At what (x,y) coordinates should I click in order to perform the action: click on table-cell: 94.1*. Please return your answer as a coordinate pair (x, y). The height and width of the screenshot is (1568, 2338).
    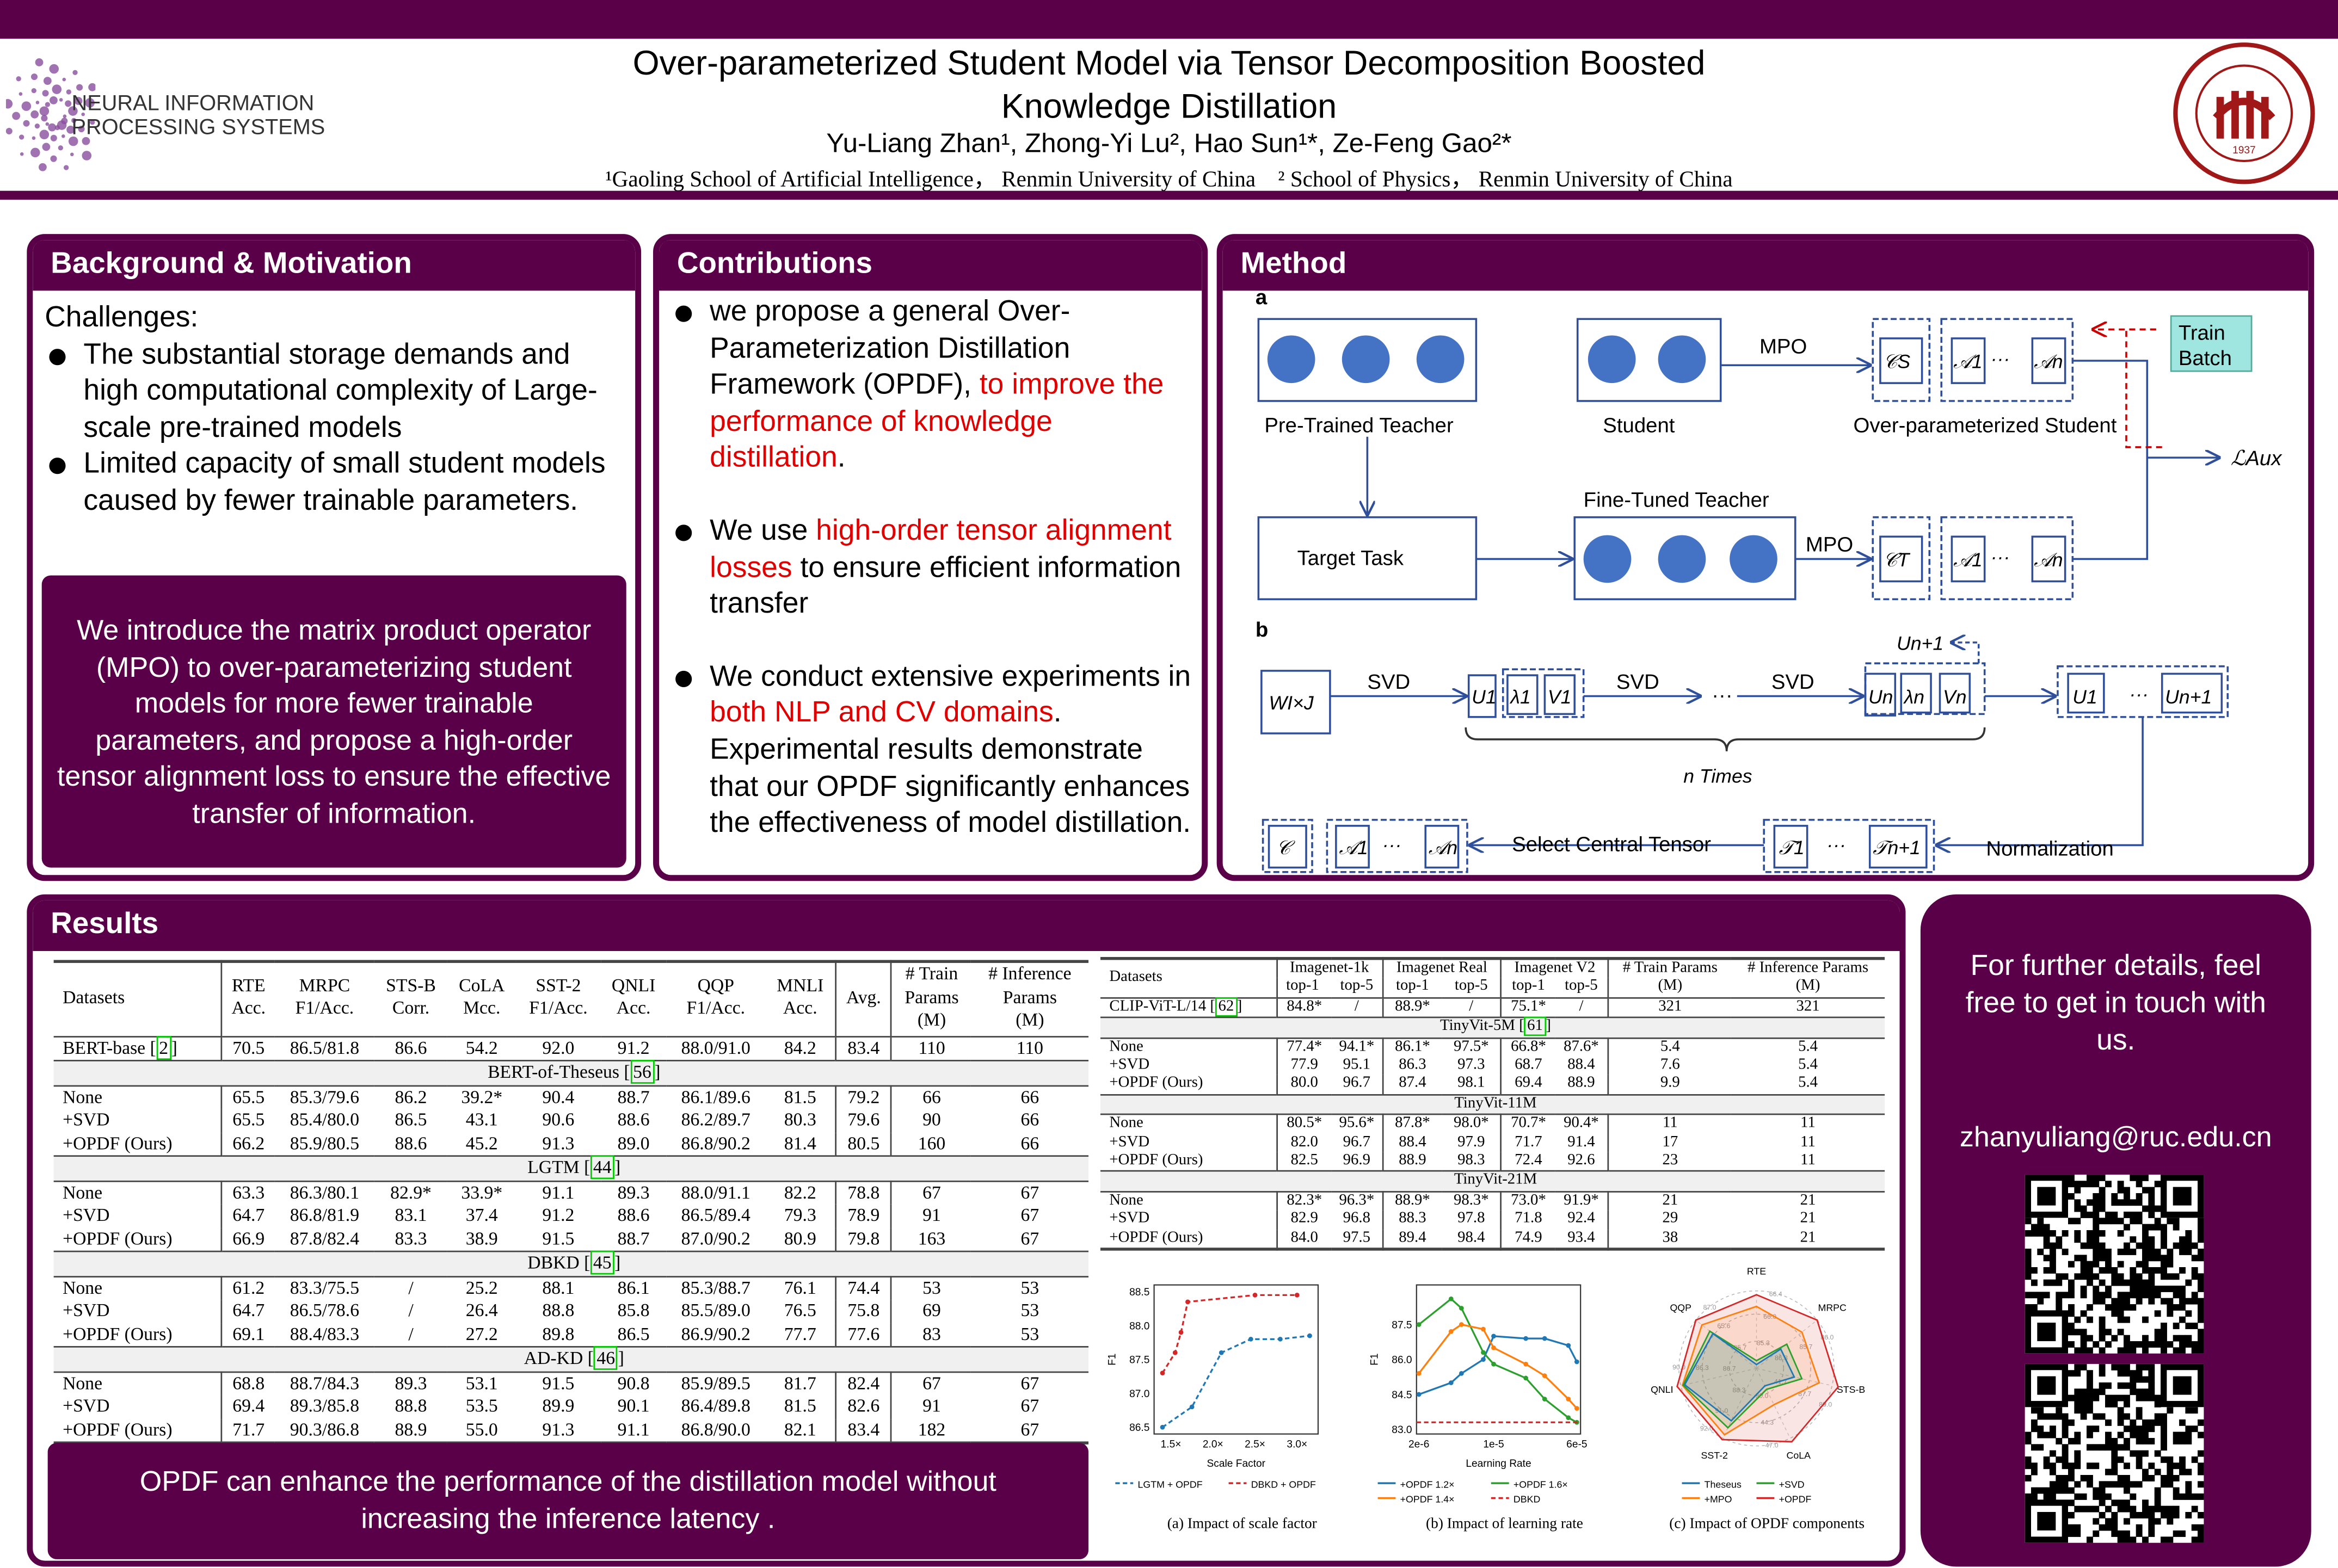
    Looking at the image, I should click on (1357, 1046).